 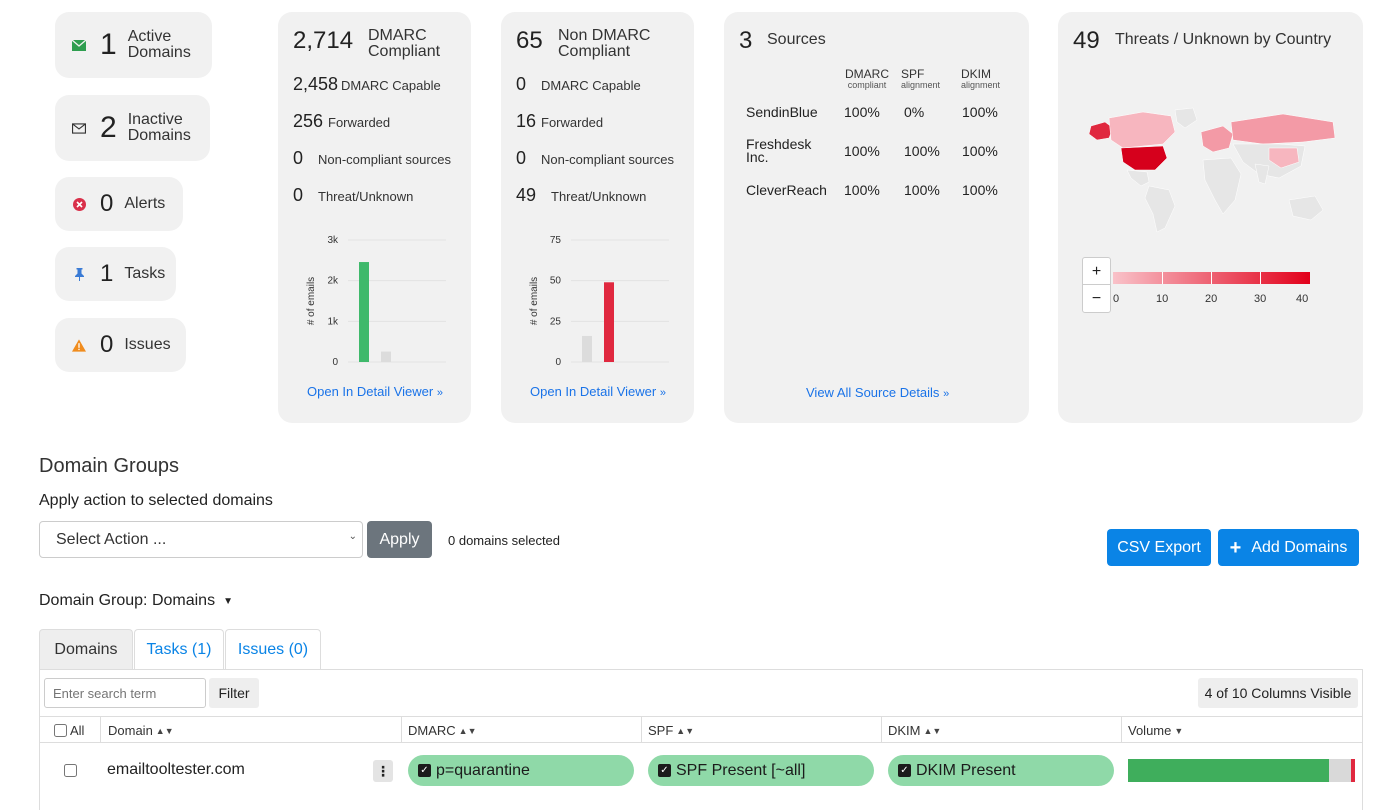 What do you see at coordinates (127, 600) in the screenshot?
I see `domain-group-label: Domain Group: Domains` at bounding box center [127, 600].